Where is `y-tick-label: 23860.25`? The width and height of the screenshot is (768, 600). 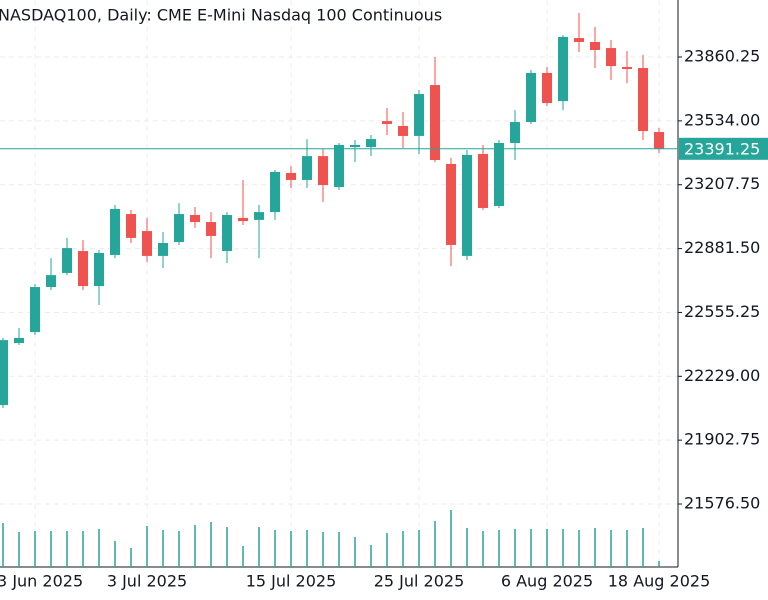 y-tick-label: 23860.25 is located at coordinates (722, 56).